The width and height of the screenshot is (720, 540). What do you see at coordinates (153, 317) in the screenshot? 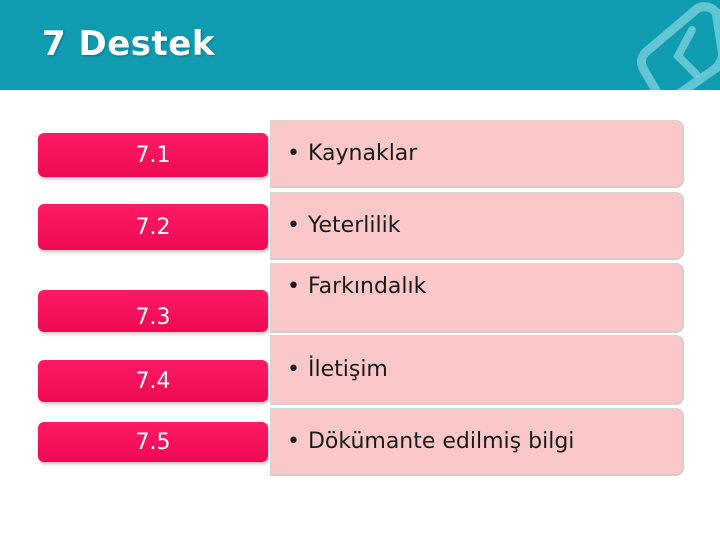
I see `section-number: 7.3` at bounding box center [153, 317].